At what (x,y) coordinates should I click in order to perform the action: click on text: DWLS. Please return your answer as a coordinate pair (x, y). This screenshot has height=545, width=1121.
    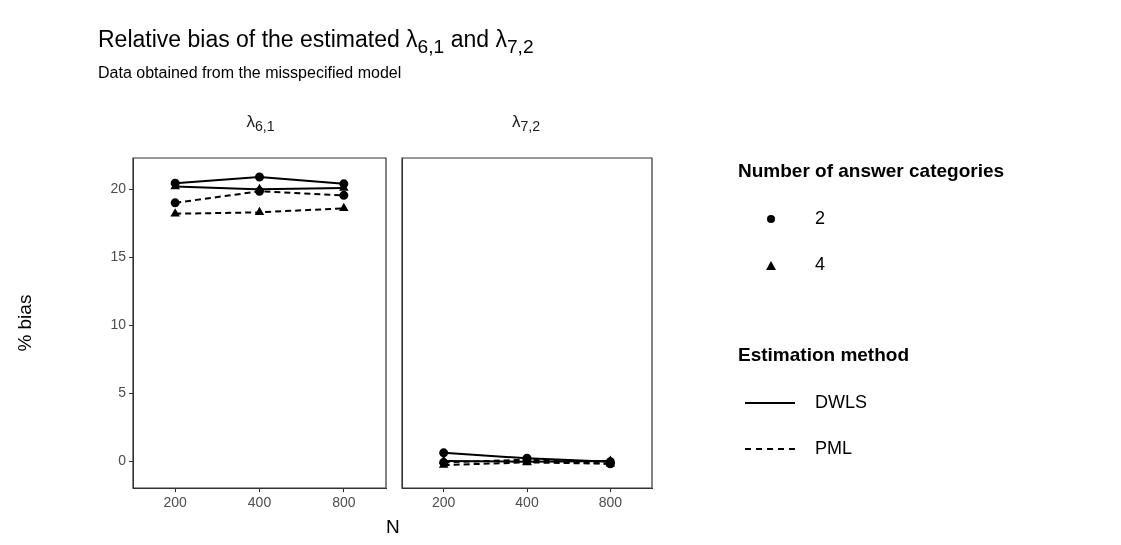
    Looking at the image, I should click on (841, 402).